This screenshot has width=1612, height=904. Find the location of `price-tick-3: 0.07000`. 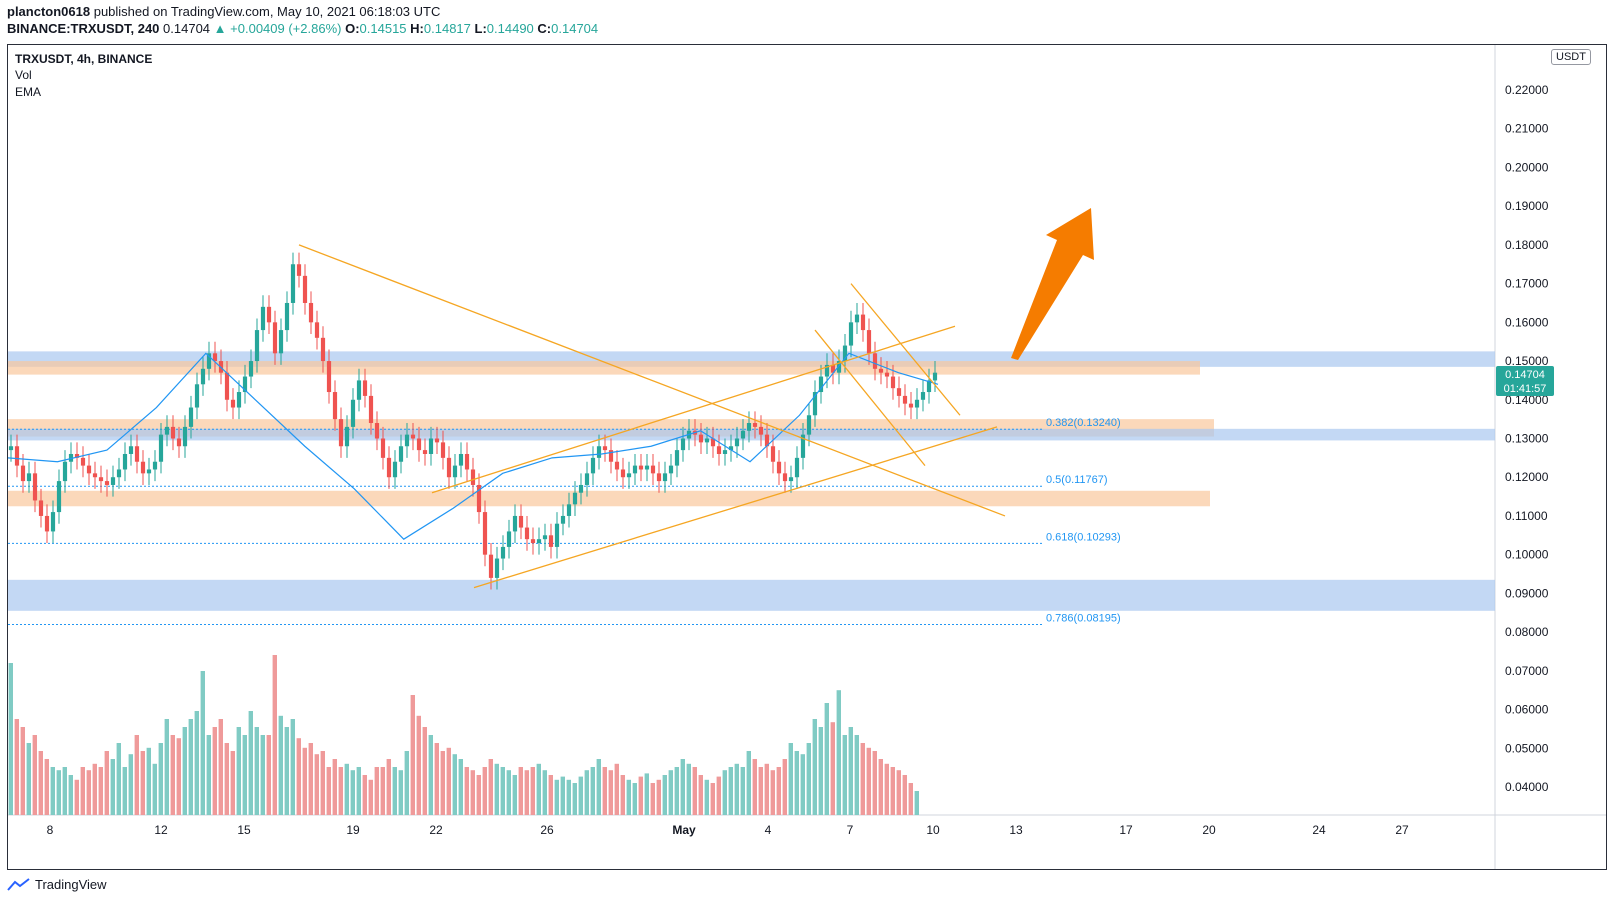

price-tick-3: 0.07000 is located at coordinates (1527, 671).